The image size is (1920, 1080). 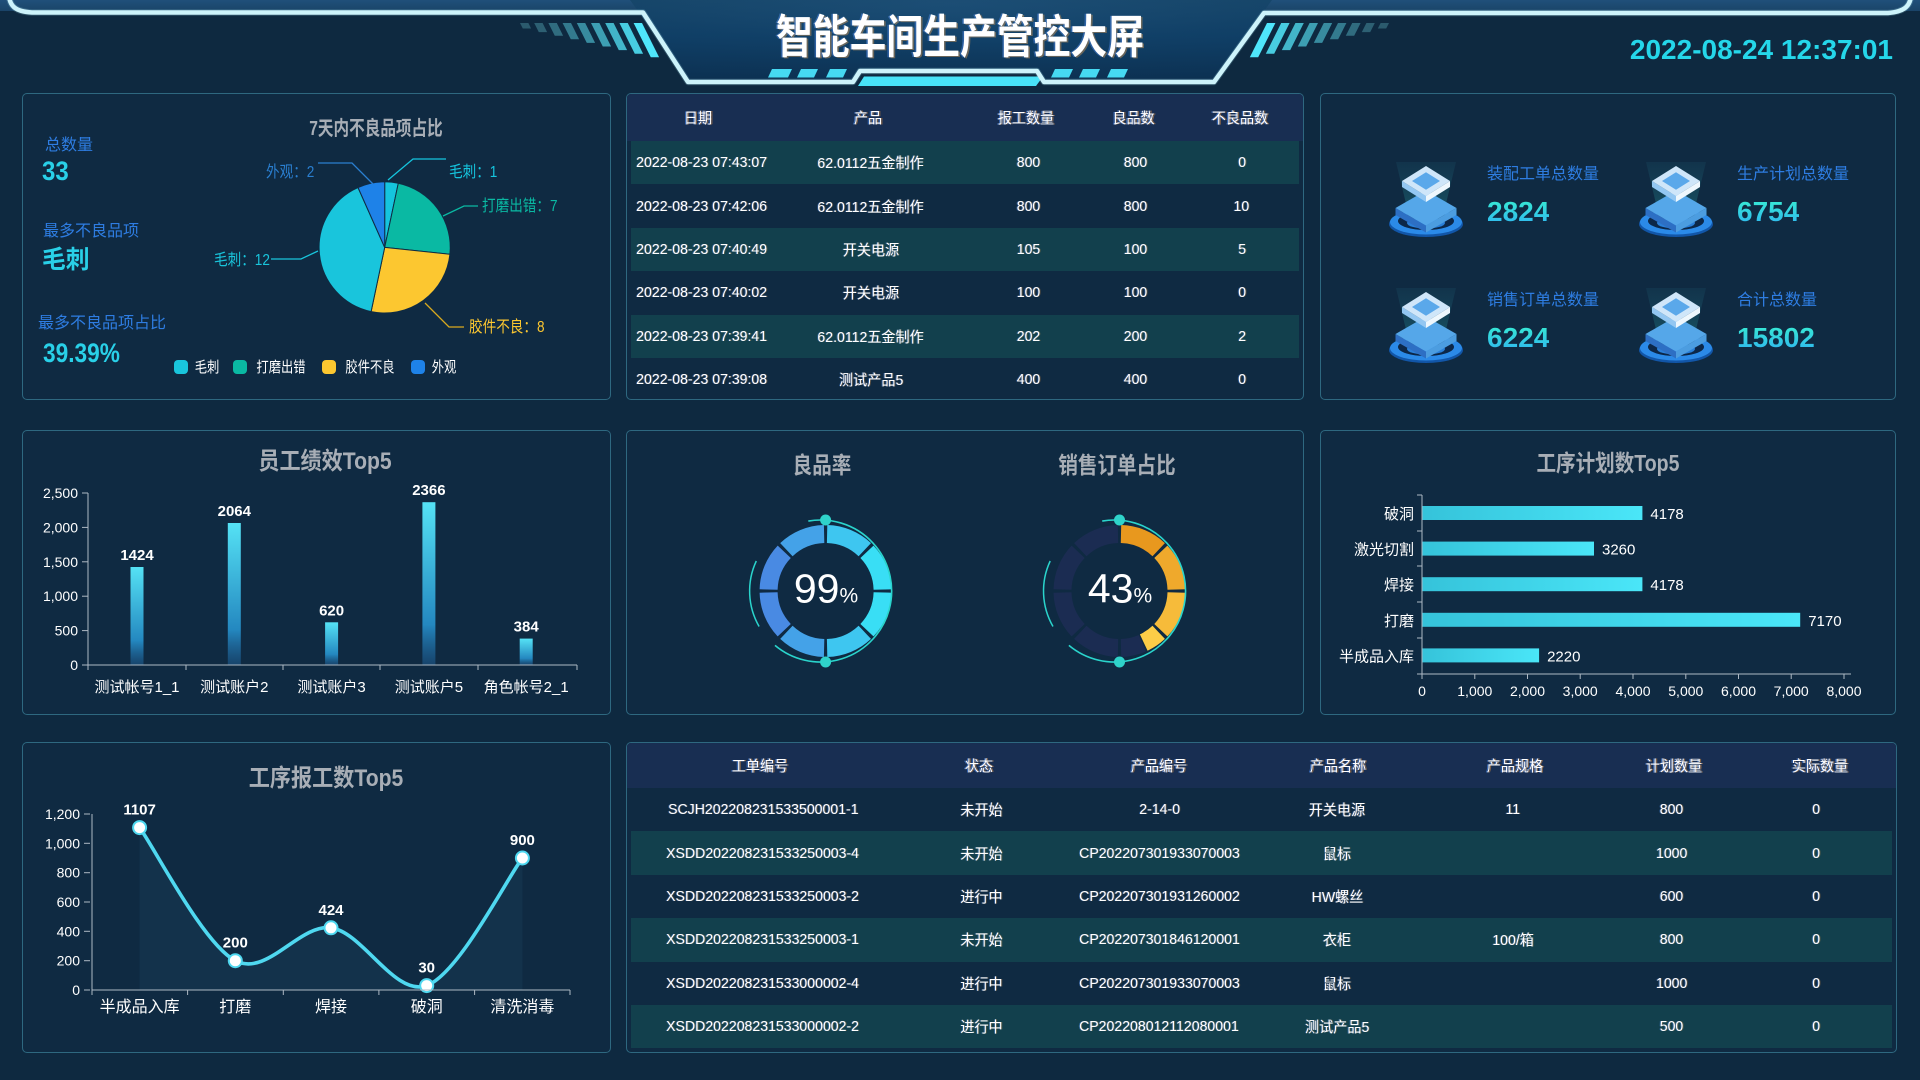 What do you see at coordinates (1563, 656) in the screenshot?
I see `svg-text: 2220` at bounding box center [1563, 656].